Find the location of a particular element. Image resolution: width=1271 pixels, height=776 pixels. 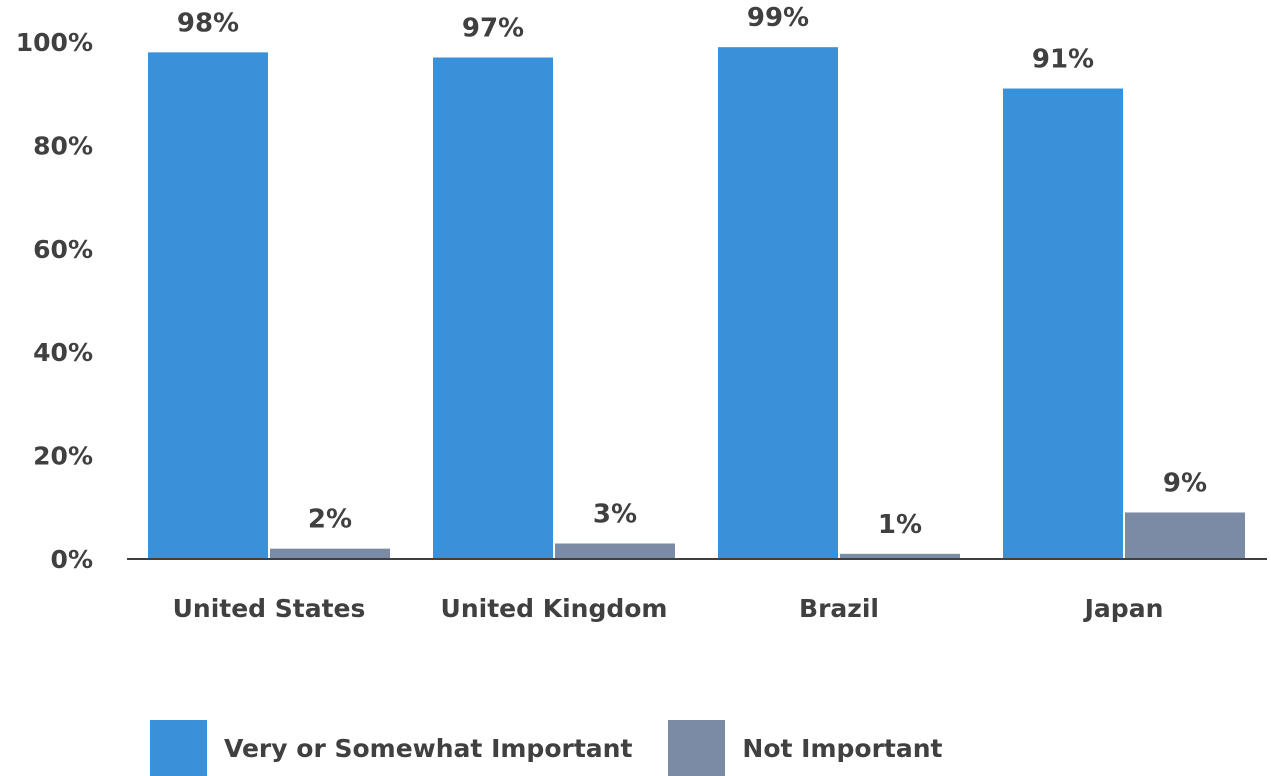

data-label-japan-very-or-somewhat-important: 91% is located at coordinates (1063, 60).